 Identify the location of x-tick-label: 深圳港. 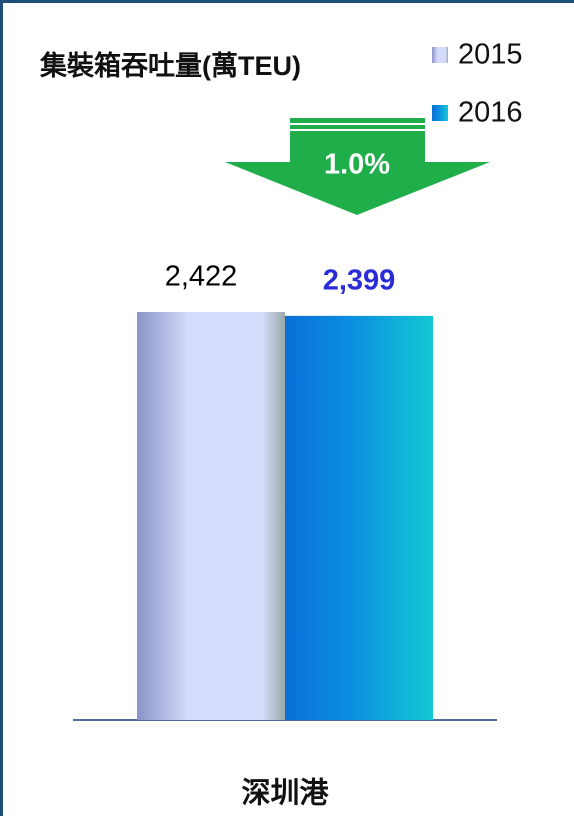
(285, 793).